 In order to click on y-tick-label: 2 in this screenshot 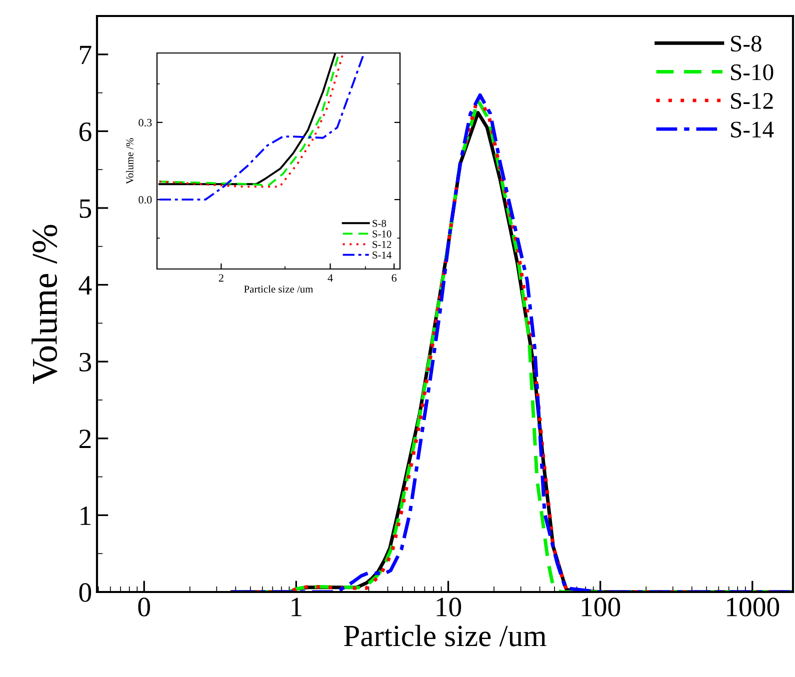, I will do `click(85, 439)`.